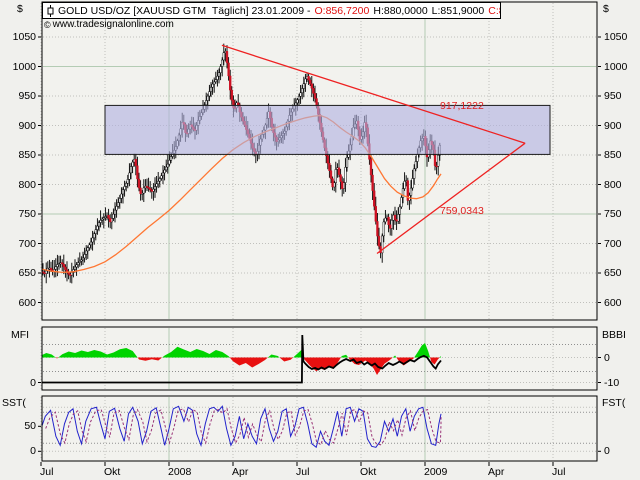 The width and height of the screenshot is (640, 480). What do you see at coordinates (20, 335) in the screenshot?
I see `mfi-panel-label: MFI` at bounding box center [20, 335].